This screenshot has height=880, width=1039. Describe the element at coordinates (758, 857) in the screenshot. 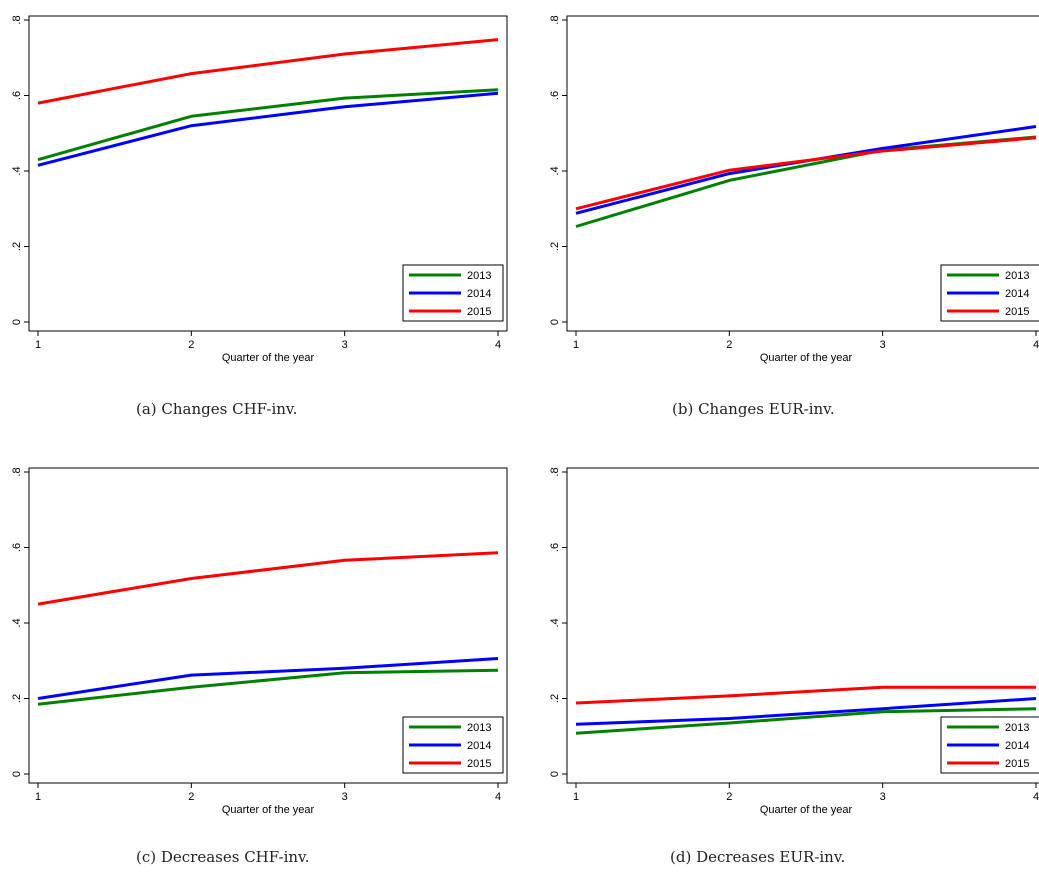

I see `chart-caption: (d) Decreases EUR-inv.` at that location.